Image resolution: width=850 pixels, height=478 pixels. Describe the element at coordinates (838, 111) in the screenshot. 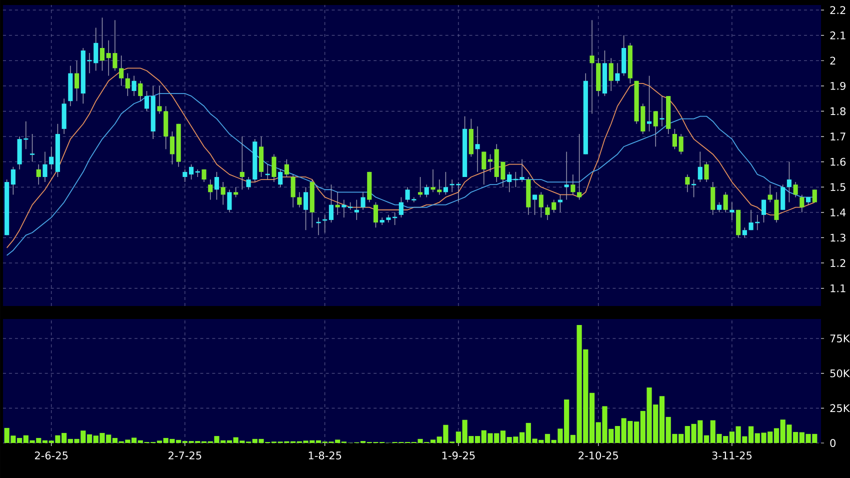

I see `y-tick-label: 1.8` at that location.